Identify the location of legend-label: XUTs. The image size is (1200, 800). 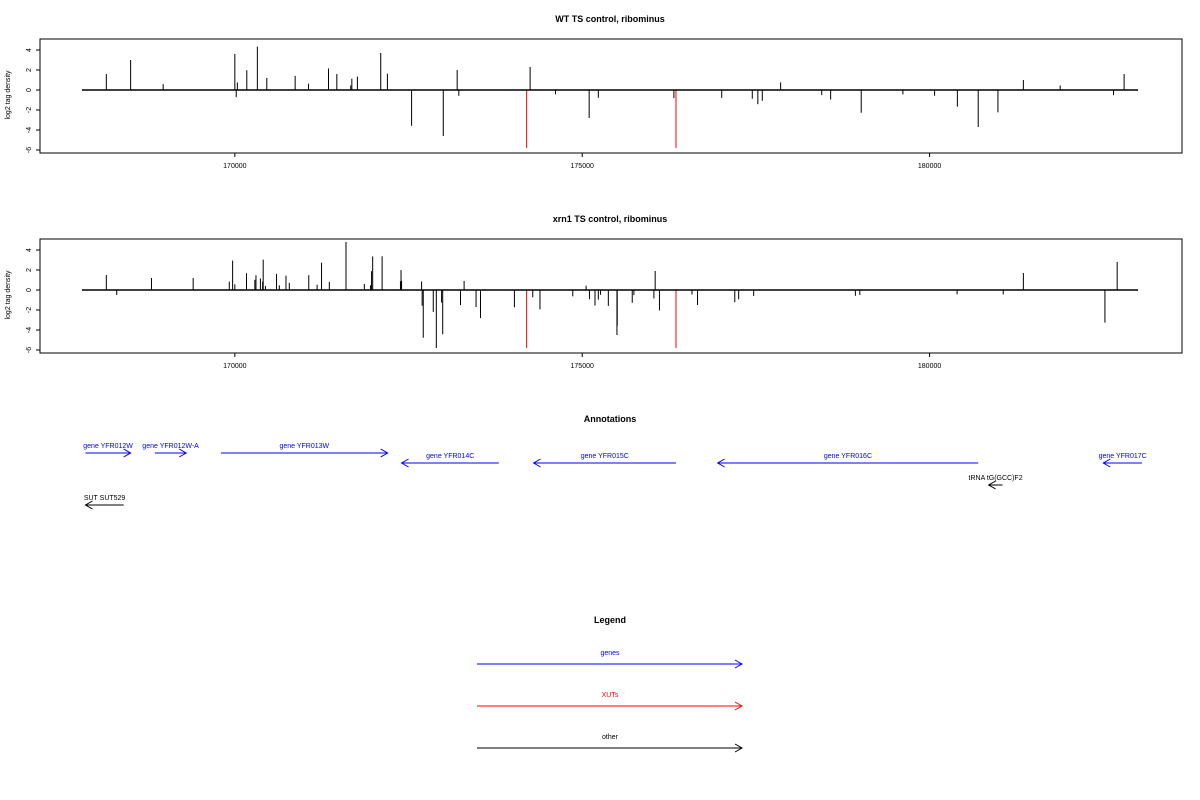
(610, 695).